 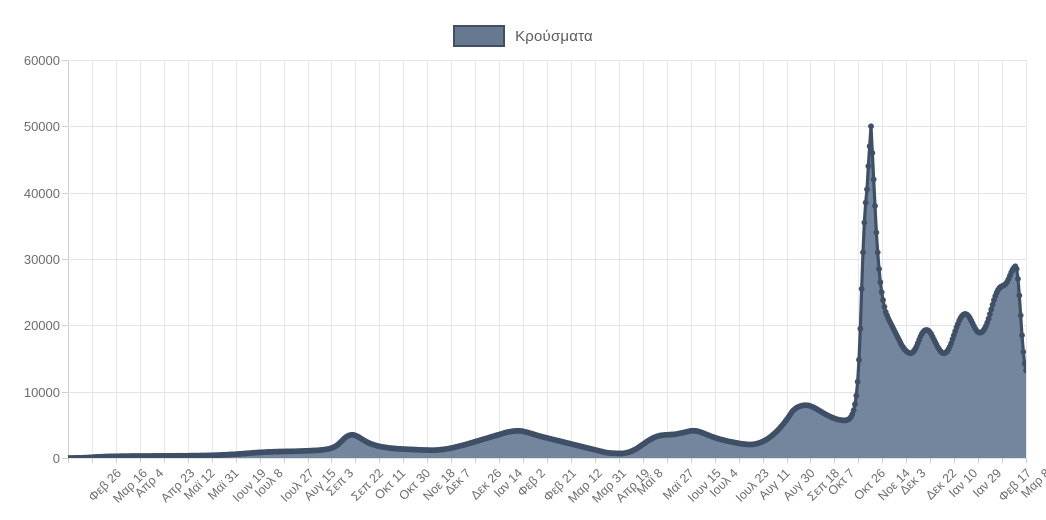 What do you see at coordinates (479, 36) in the screenshot?
I see `legend-swatch-kroysmata` at bounding box center [479, 36].